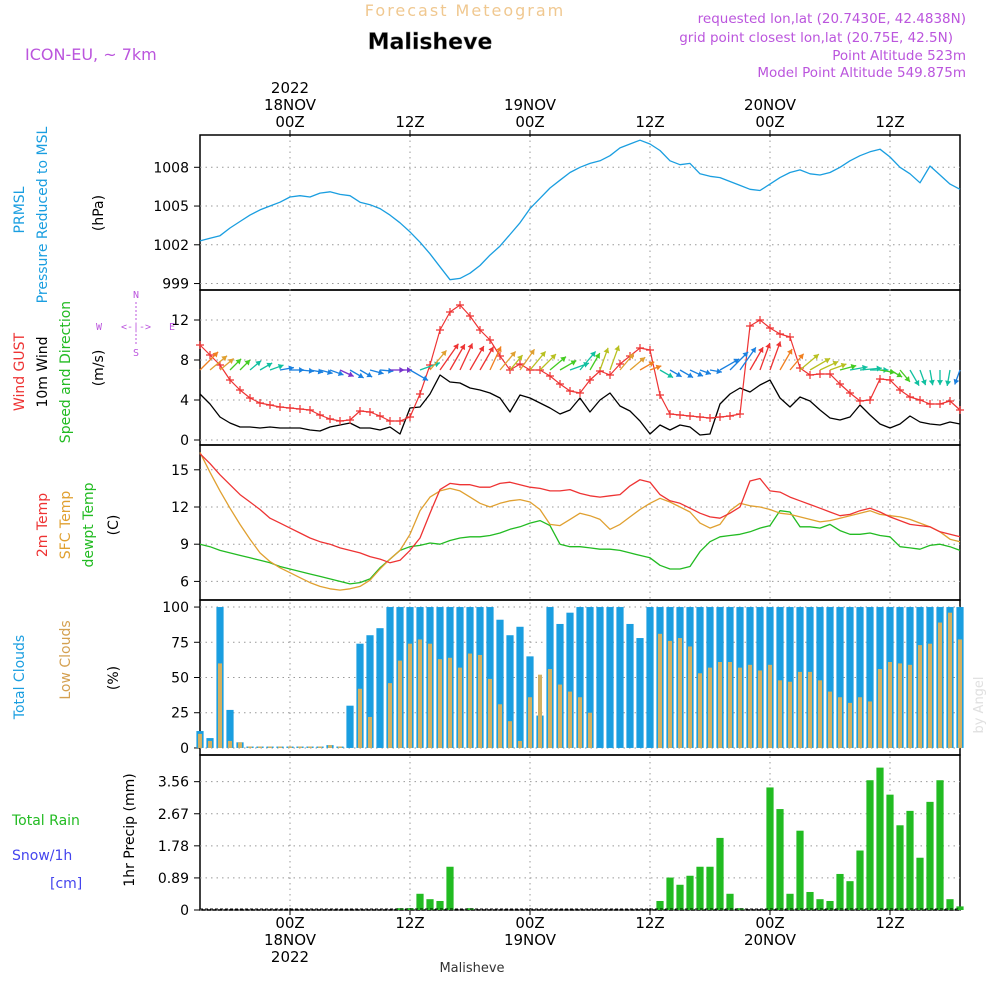  What do you see at coordinates (775, 356) in the screenshot?
I see `wind-arrow` at bounding box center [775, 356].